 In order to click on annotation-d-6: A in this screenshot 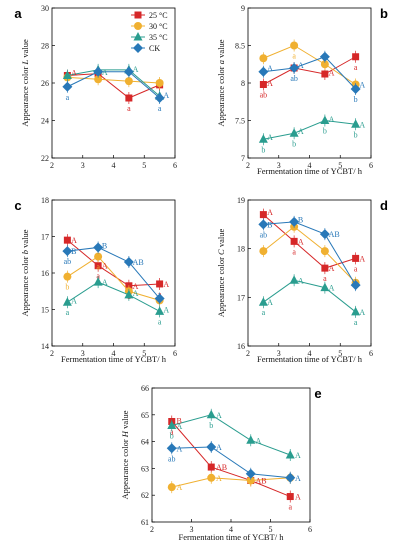, I will do `click(362, 258)`.